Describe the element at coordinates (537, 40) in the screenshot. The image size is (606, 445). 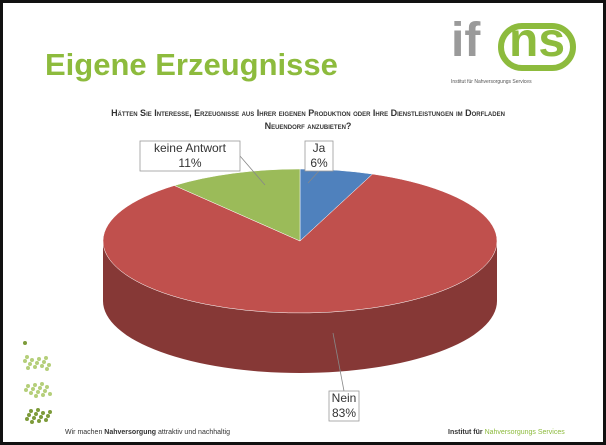
I see `logo-right: ns` at that location.